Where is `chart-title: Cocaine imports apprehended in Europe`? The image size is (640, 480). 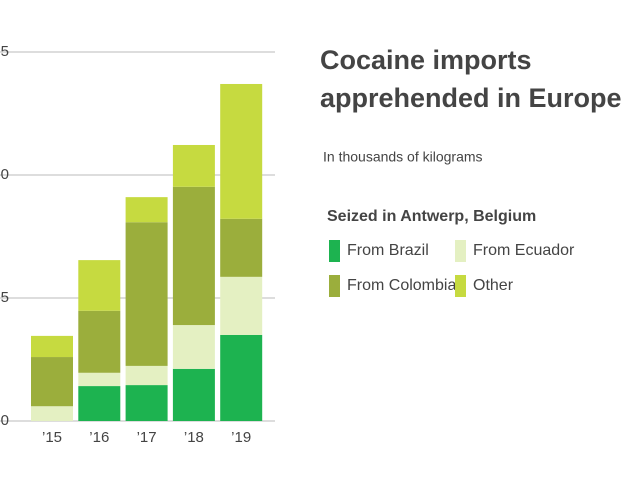 chart-title: Cocaine imports apprehended in Europe is located at coordinates (471, 79).